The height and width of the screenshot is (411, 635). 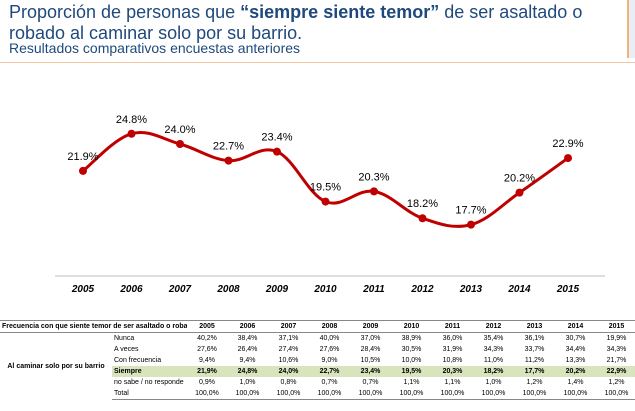 I want to click on table-cell: 30,5%, so click(x=411, y=349).